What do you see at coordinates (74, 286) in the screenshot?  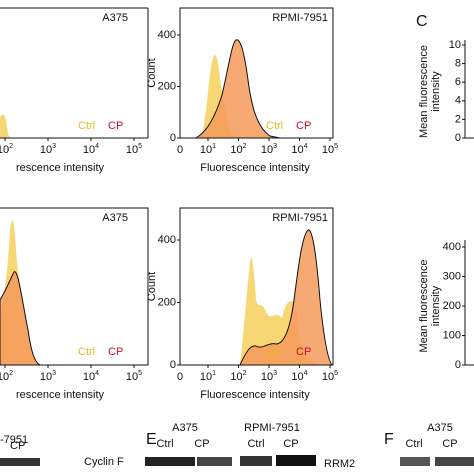 I see `plot-frame` at bounding box center [74, 286].